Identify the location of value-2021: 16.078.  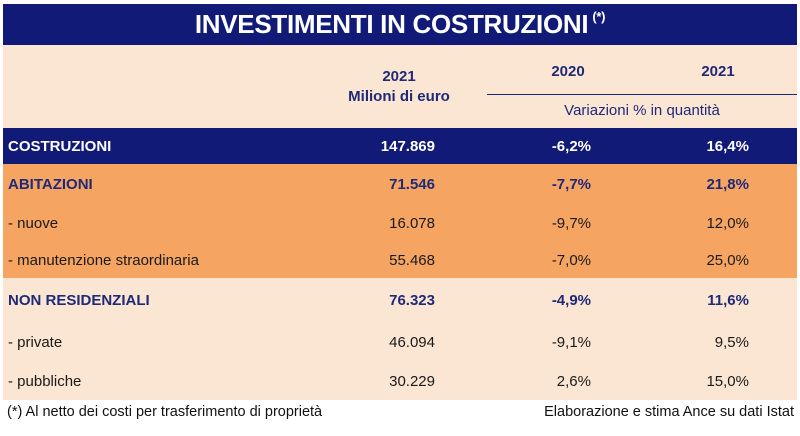
(412, 223).